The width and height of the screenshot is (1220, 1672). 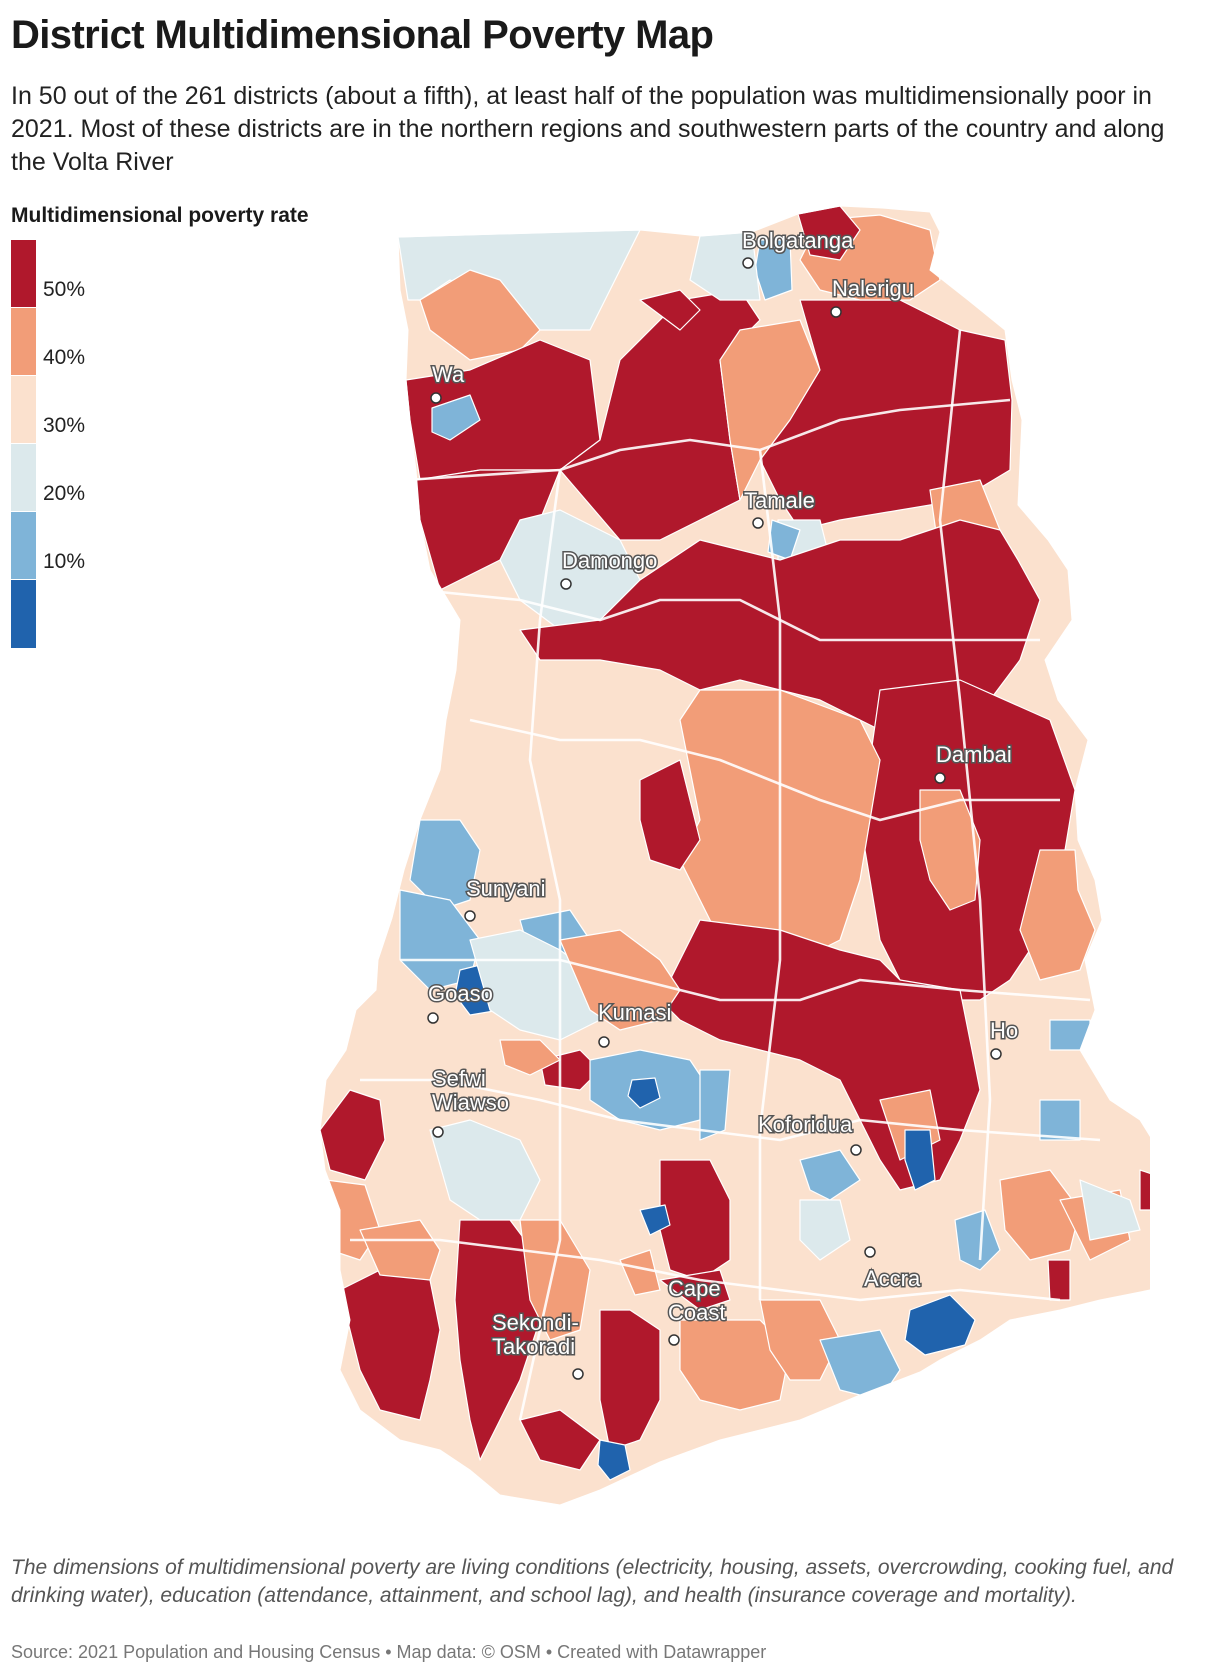 I want to click on city-label: Cape, so click(x=694, y=1288).